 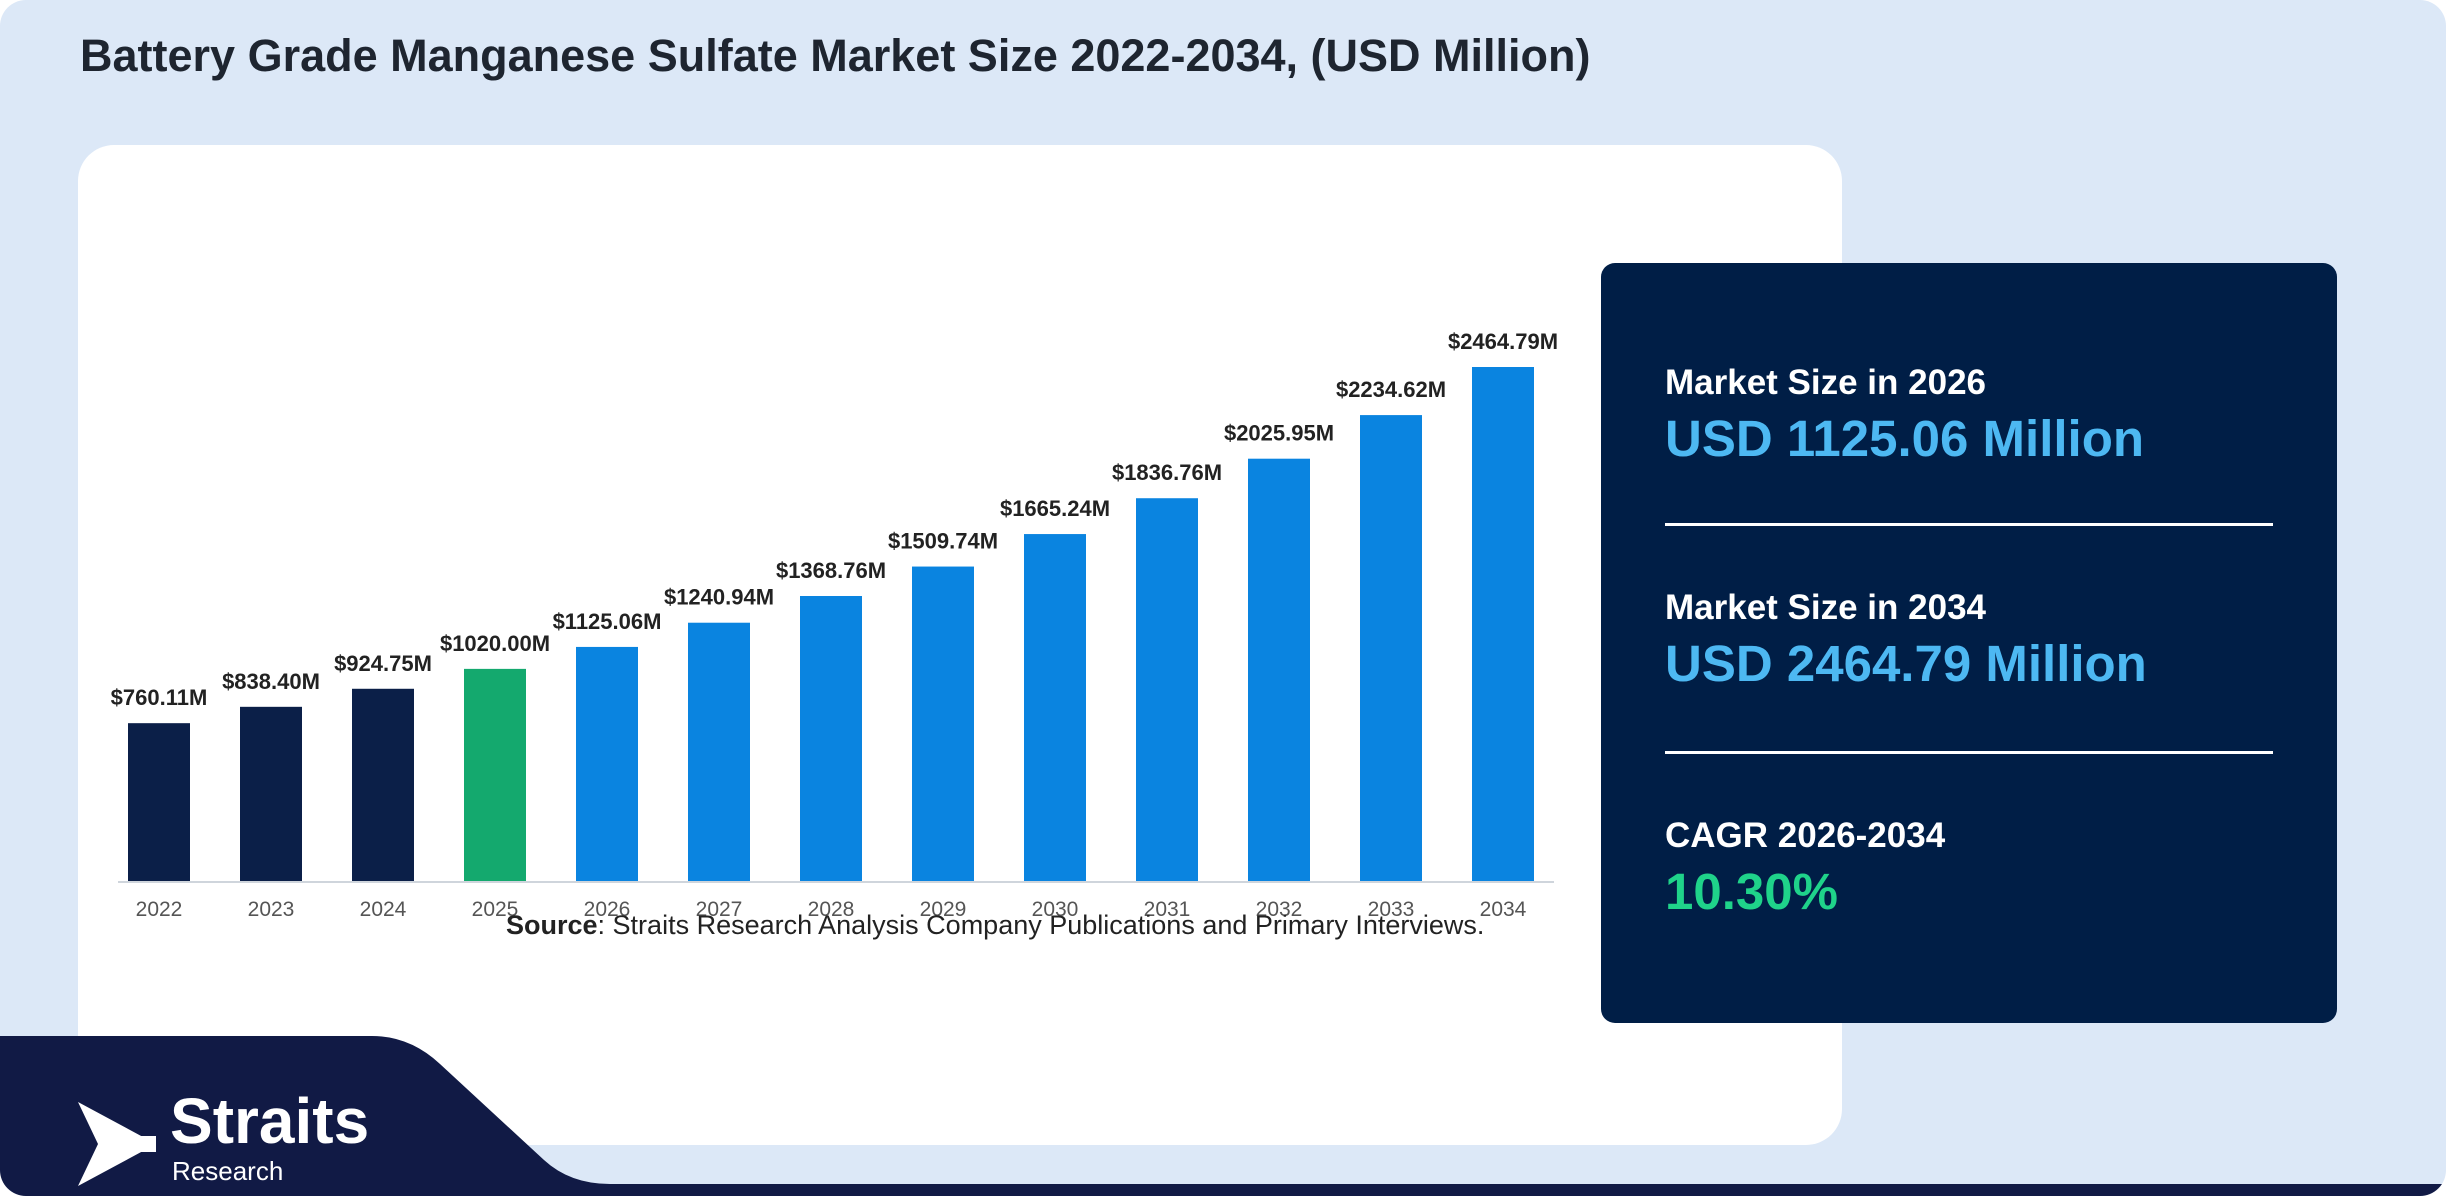 What do you see at coordinates (1279, 433) in the screenshot?
I see `data-label-2032: $2025.95M` at bounding box center [1279, 433].